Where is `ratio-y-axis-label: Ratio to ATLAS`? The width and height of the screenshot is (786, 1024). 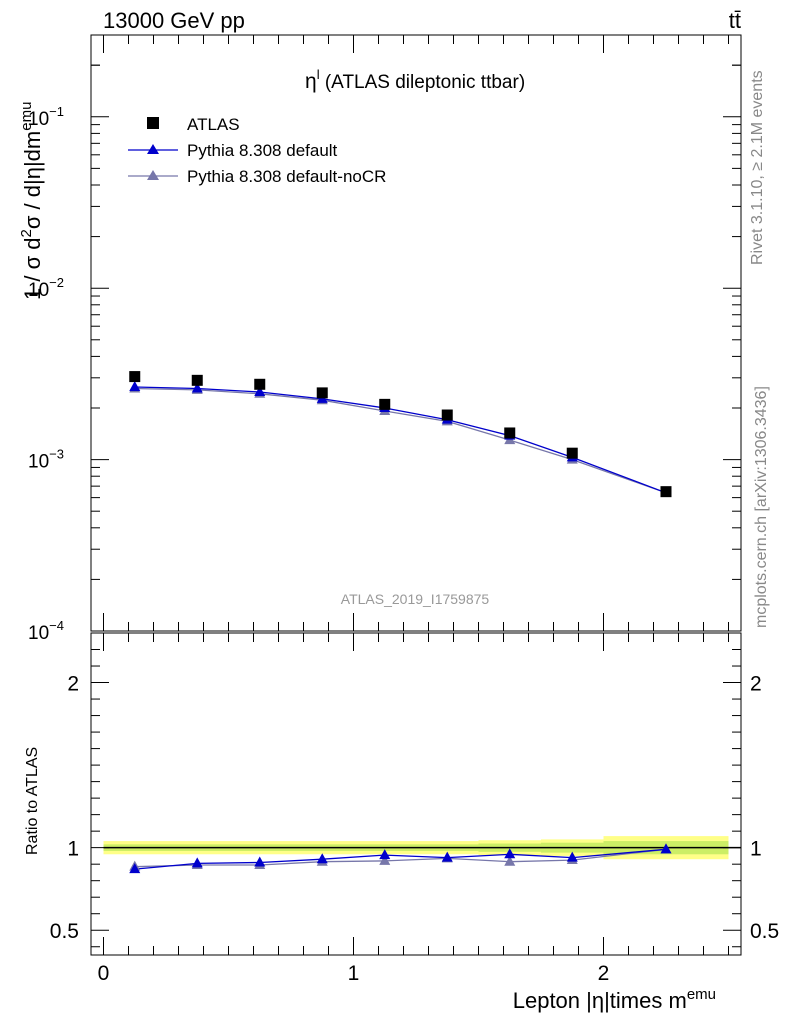
ratio-y-axis-label: Ratio to ATLAS is located at coordinates (32, 801).